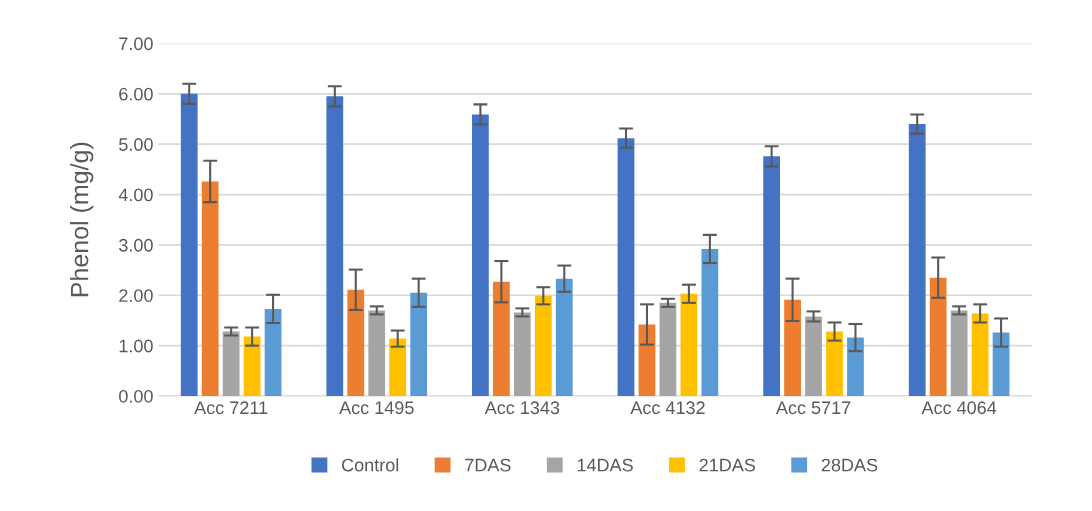 This screenshot has width=1092, height=511. I want to click on x-tick-label: Acc 7211, so click(231, 408).